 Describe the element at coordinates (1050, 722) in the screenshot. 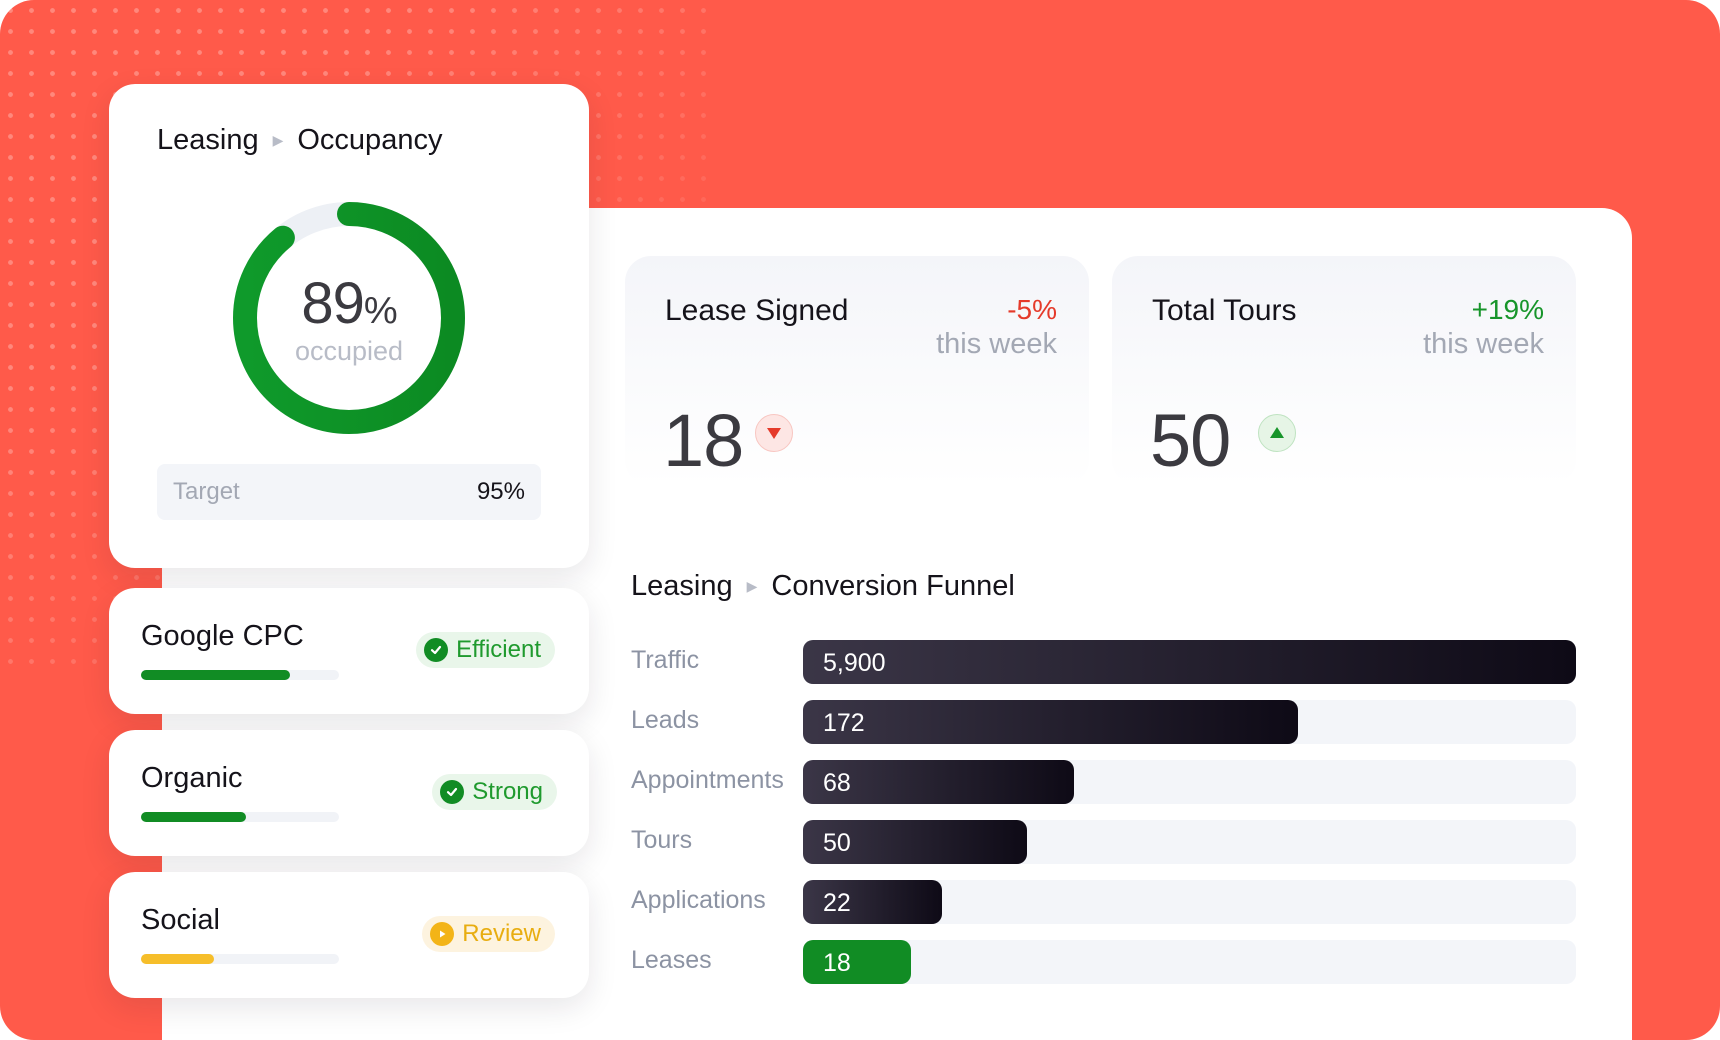

I see `funnel-bar: 172` at that location.